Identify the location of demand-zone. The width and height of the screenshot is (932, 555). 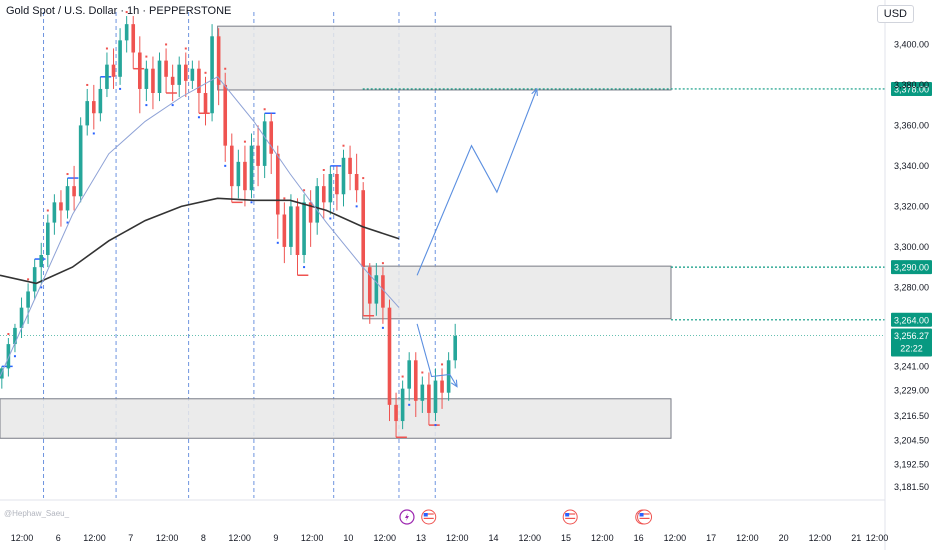
(336, 418).